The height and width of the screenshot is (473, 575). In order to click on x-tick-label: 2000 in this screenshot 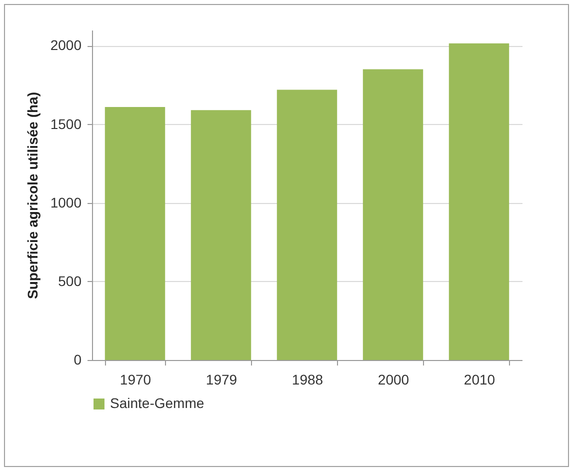, I will do `click(394, 380)`.